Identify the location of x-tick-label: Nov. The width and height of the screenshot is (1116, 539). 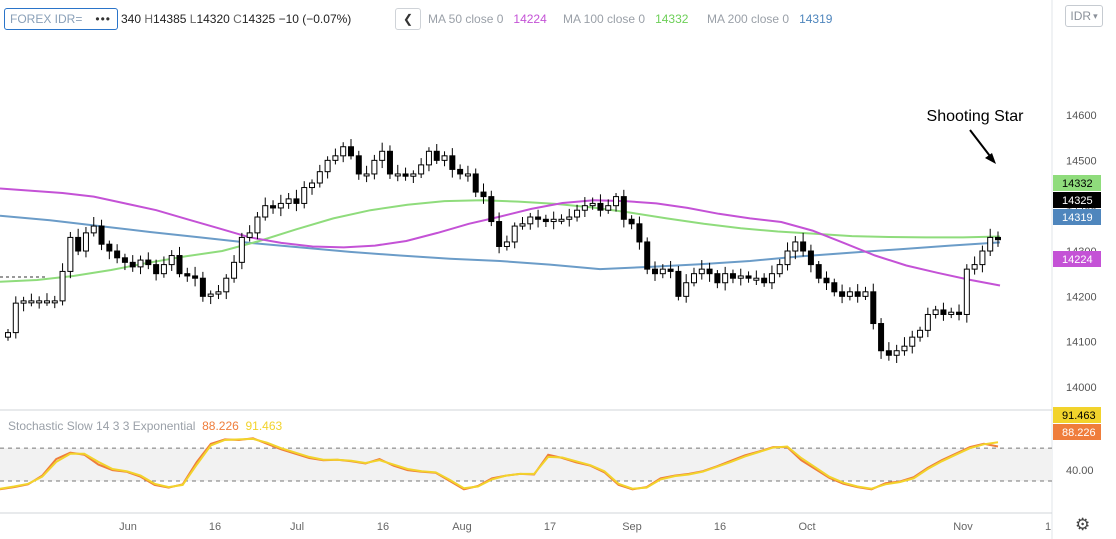
(963, 527).